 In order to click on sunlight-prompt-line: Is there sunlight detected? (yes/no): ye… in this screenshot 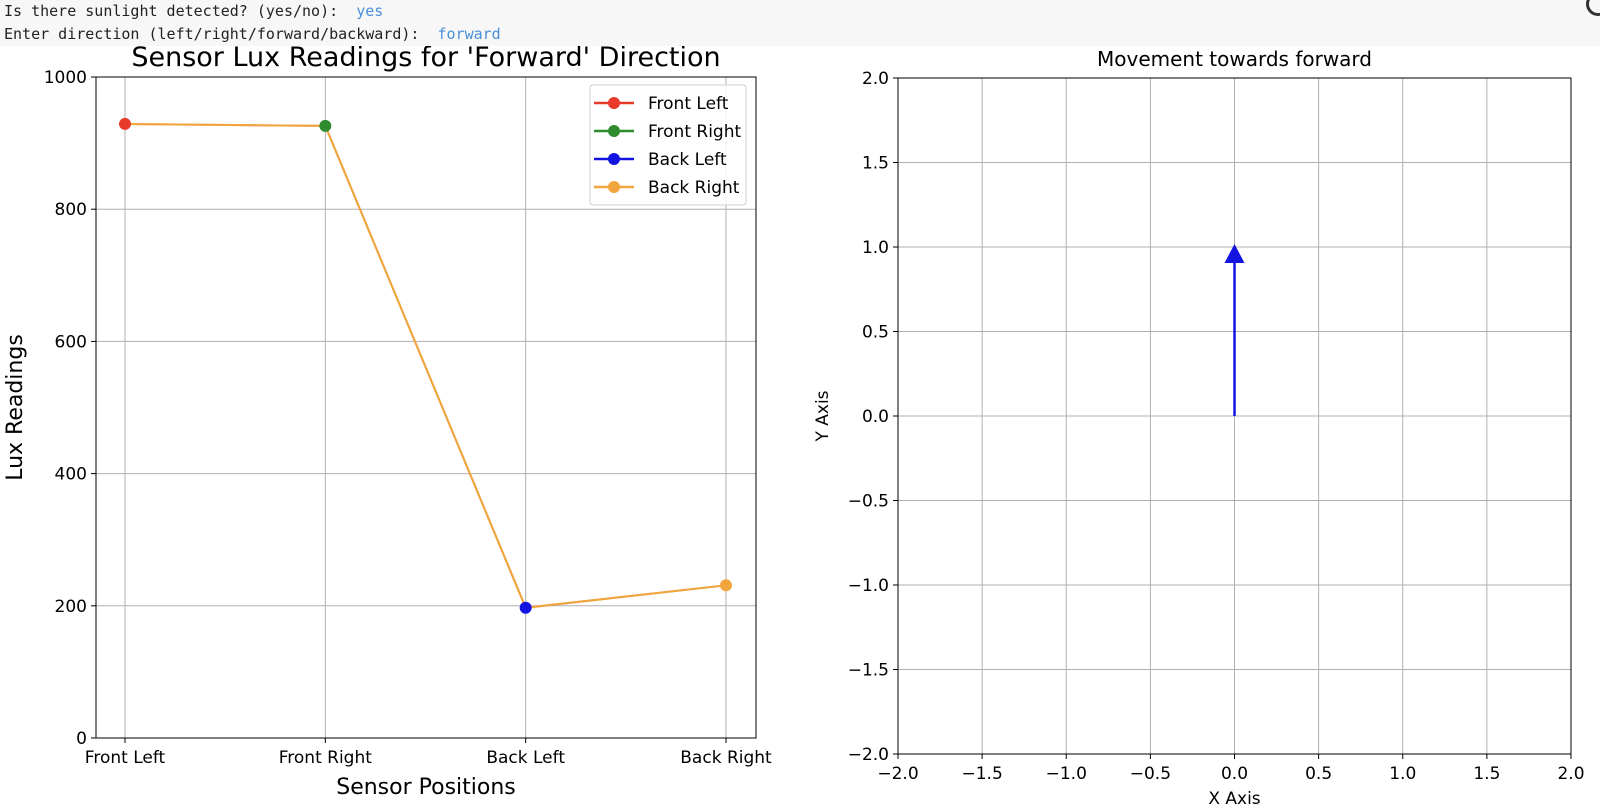, I will do `click(193, 11)`.